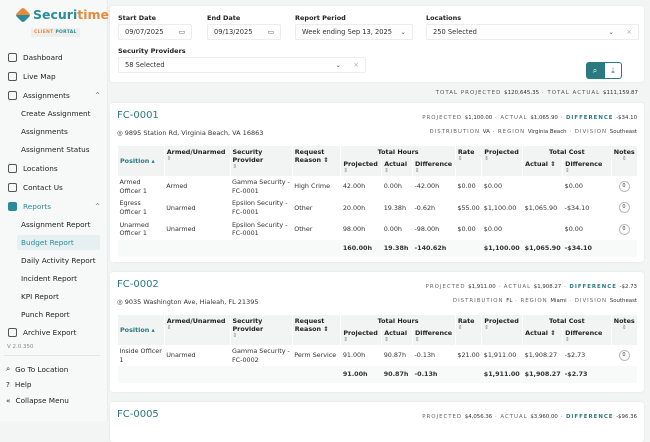 The image size is (650, 442). What do you see at coordinates (49, 278) in the screenshot?
I see `sidebar-subitem: Incident Report` at bounding box center [49, 278].